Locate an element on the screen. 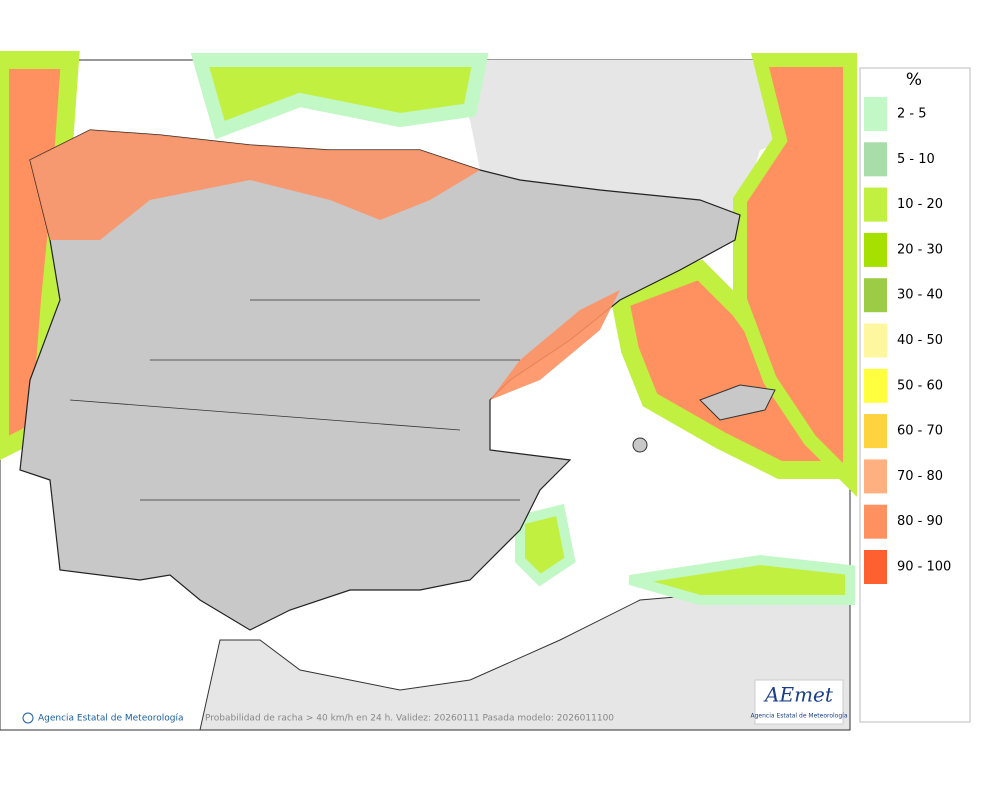 The height and width of the screenshot is (794, 1000). legend-label: 50 - 60 is located at coordinates (920, 385).